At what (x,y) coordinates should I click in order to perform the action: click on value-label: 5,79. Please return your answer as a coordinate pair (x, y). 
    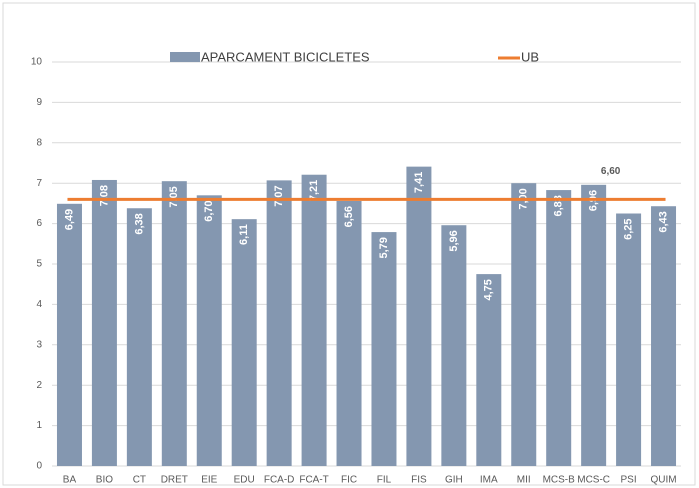
    Looking at the image, I should click on (384, 247).